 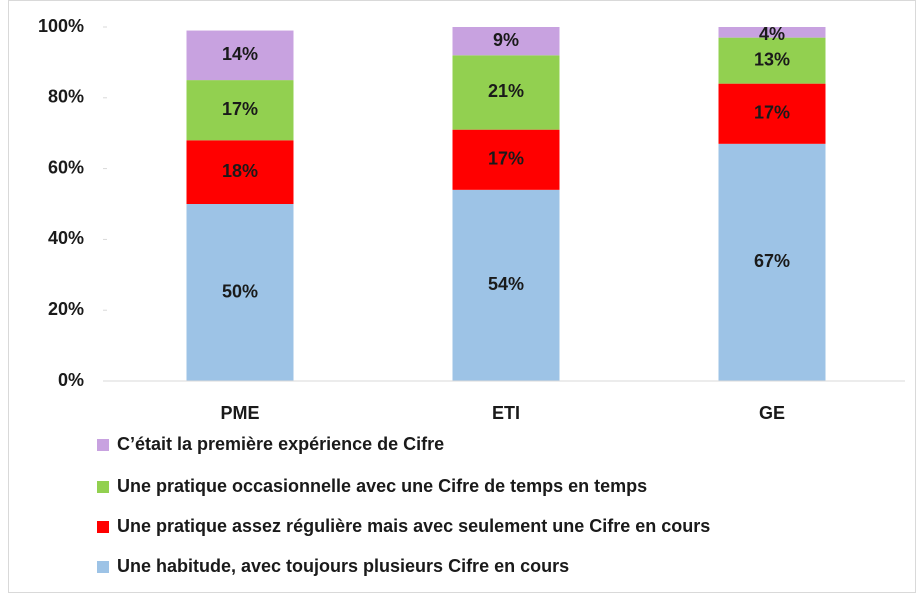 What do you see at coordinates (506, 413) in the screenshot?
I see `x-tick-label: ETI` at bounding box center [506, 413].